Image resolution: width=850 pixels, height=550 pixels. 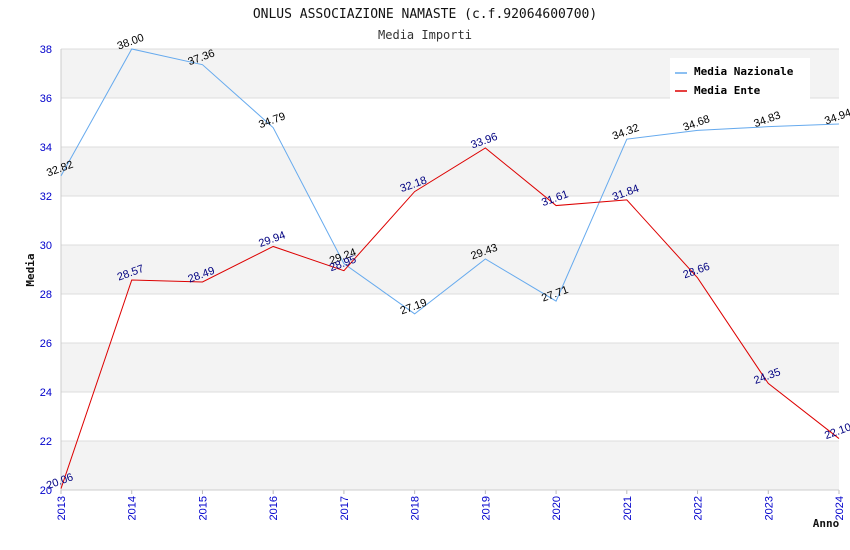 What do you see at coordinates (626, 132) in the screenshot?
I see `data-label: 34.32` at bounding box center [626, 132].